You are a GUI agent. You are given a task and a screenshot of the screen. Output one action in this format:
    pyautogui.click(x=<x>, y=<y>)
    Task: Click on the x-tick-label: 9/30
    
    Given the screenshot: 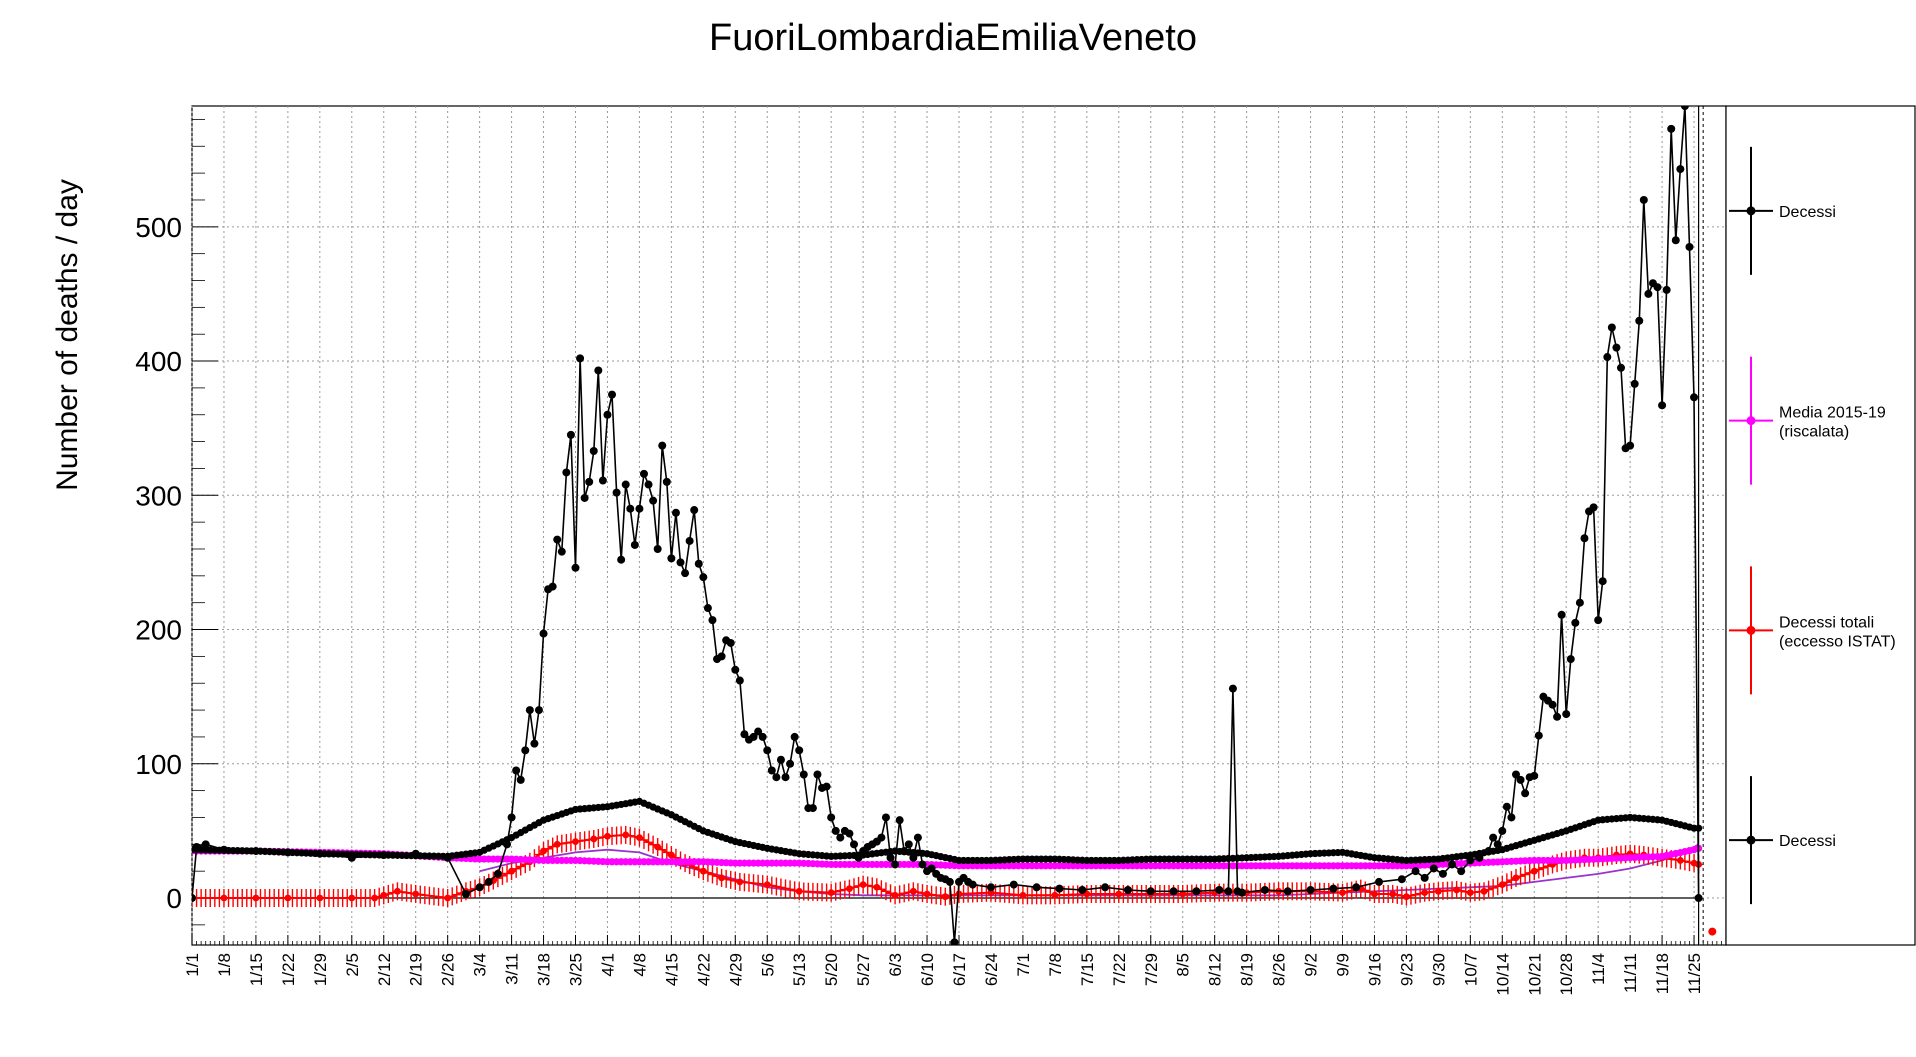 What is the action you would take?
    pyautogui.click(x=1438, y=969)
    